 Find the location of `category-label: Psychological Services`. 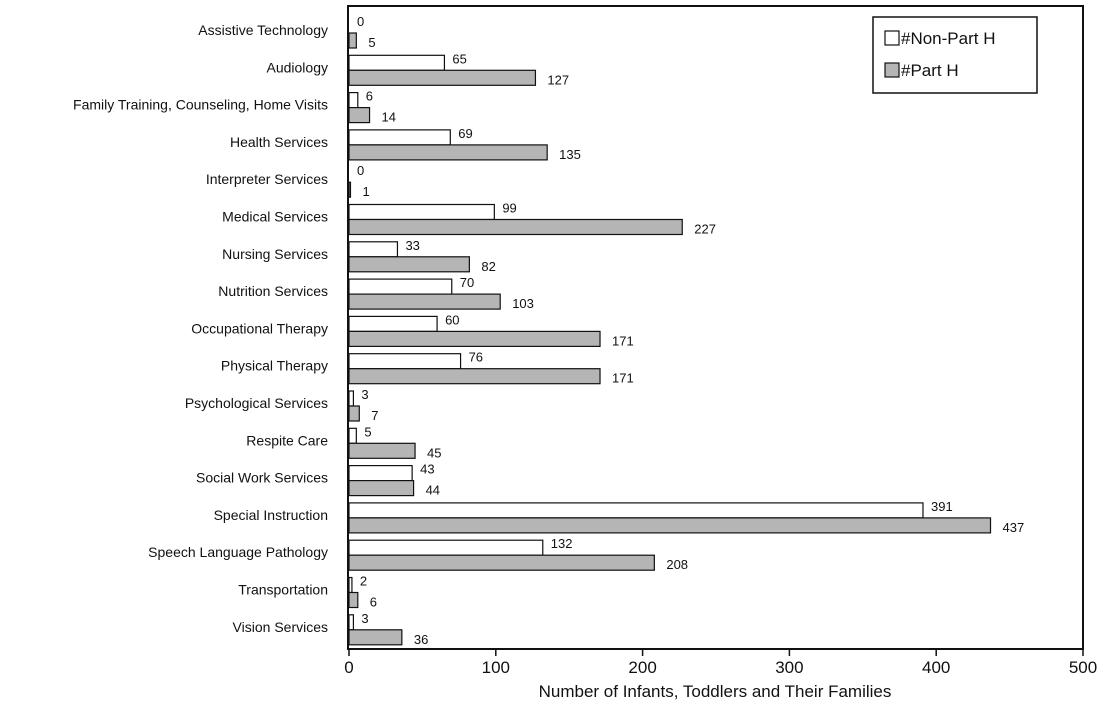

category-label: Psychological Services is located at coordinates (256, 403).